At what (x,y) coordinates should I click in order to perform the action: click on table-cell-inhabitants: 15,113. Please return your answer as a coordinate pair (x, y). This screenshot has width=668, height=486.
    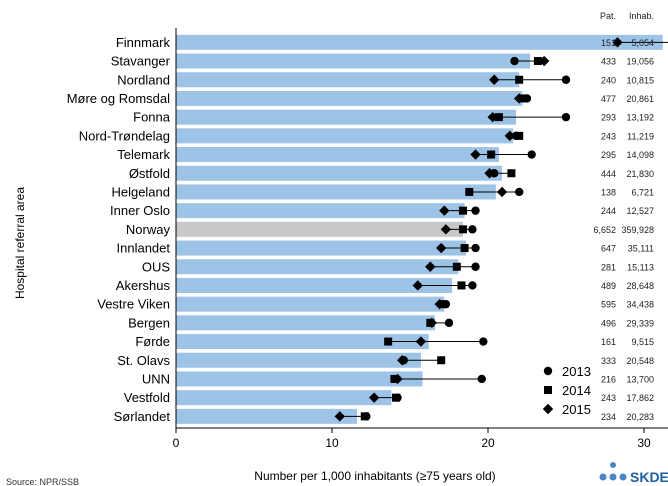
    Looking at the image, I should click on (640, 267).